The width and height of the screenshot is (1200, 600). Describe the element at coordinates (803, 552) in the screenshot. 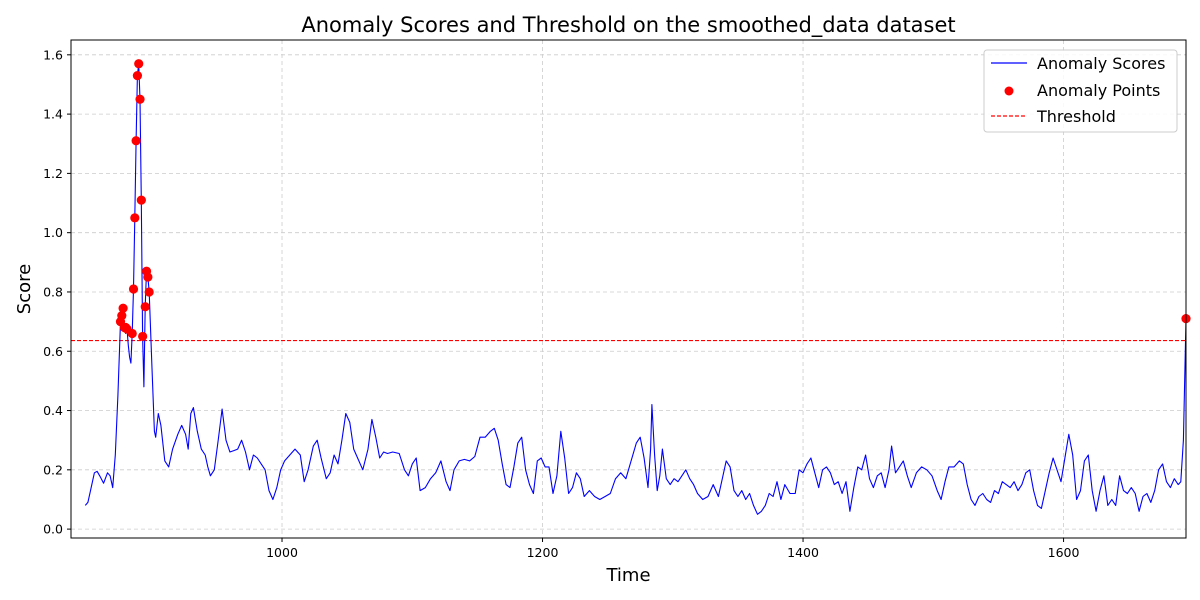

I see `x-tick-label: 1400` at that location.